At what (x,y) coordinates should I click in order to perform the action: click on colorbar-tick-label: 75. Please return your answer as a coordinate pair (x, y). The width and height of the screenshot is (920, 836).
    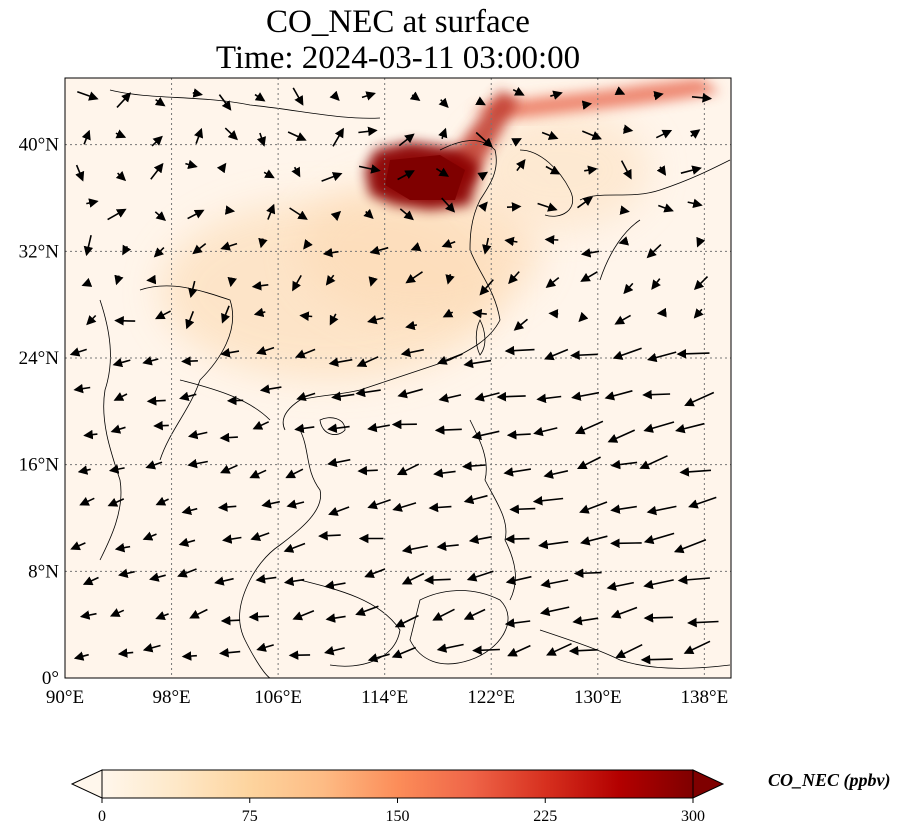
    Looking at the image, I should click on (250, 816).